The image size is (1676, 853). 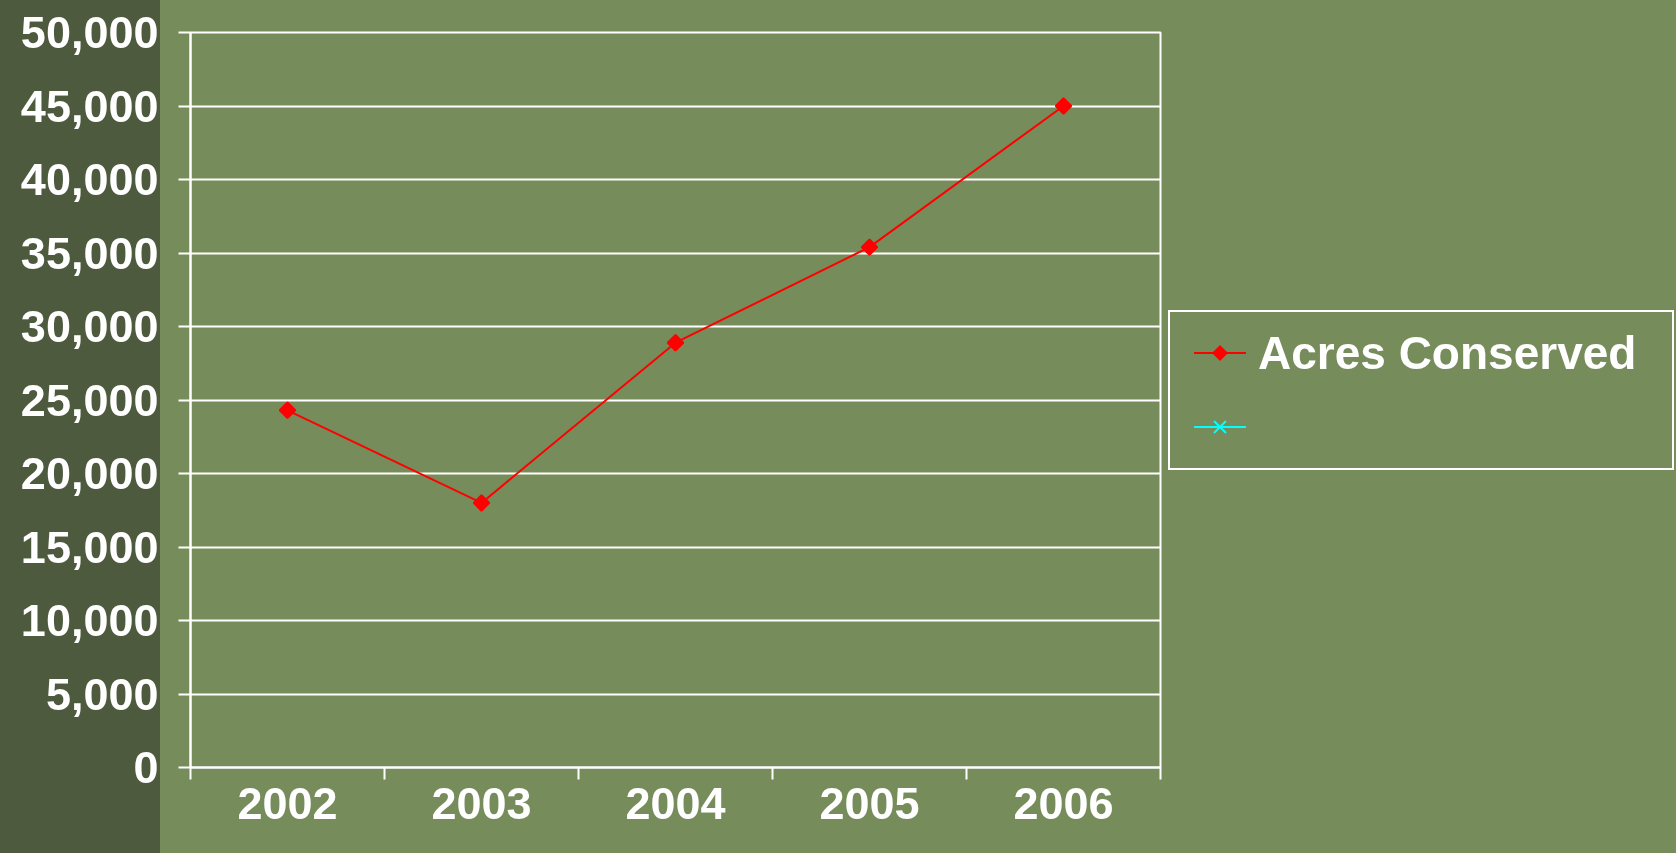 What do you see at coordinates (1063, 803) in the screenshot?
I see `x-tick-label: 2006` at bounding box center [1063, 803].